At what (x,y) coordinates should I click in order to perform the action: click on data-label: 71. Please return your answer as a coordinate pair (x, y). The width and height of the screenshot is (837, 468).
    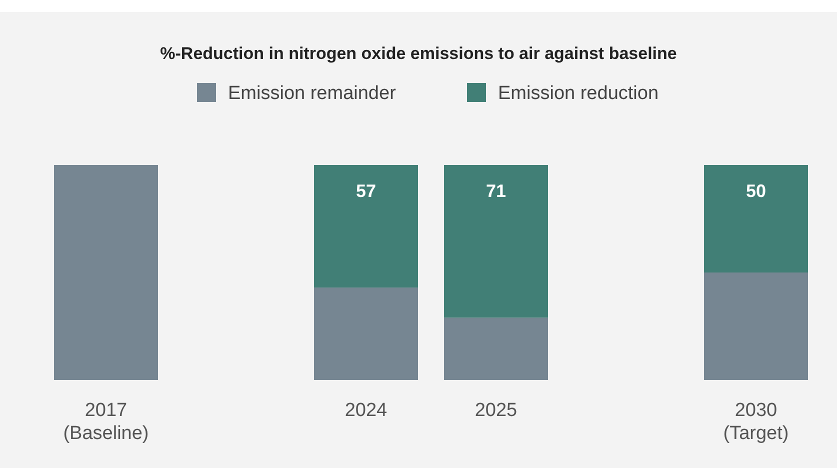
    Looking at the image, I should click on (496, 191).